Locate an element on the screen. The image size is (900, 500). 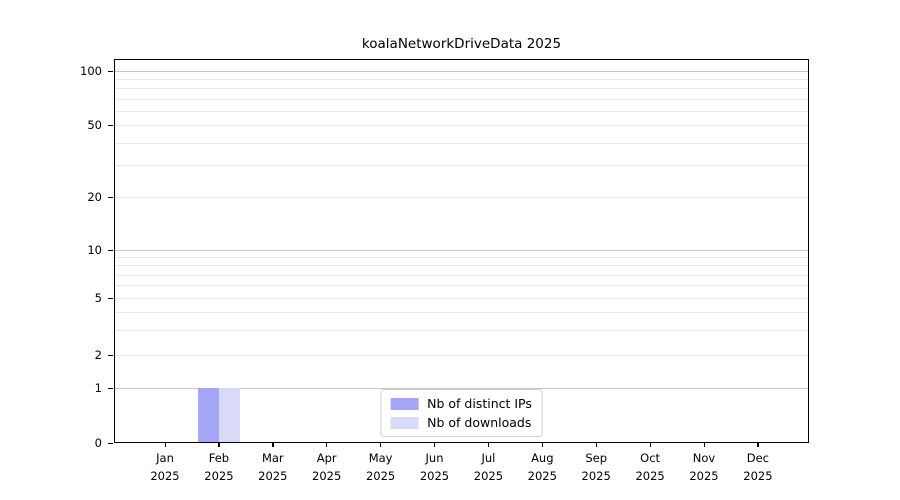
x-tick-label: Apr 2025 is located at coordinates (326, 467).